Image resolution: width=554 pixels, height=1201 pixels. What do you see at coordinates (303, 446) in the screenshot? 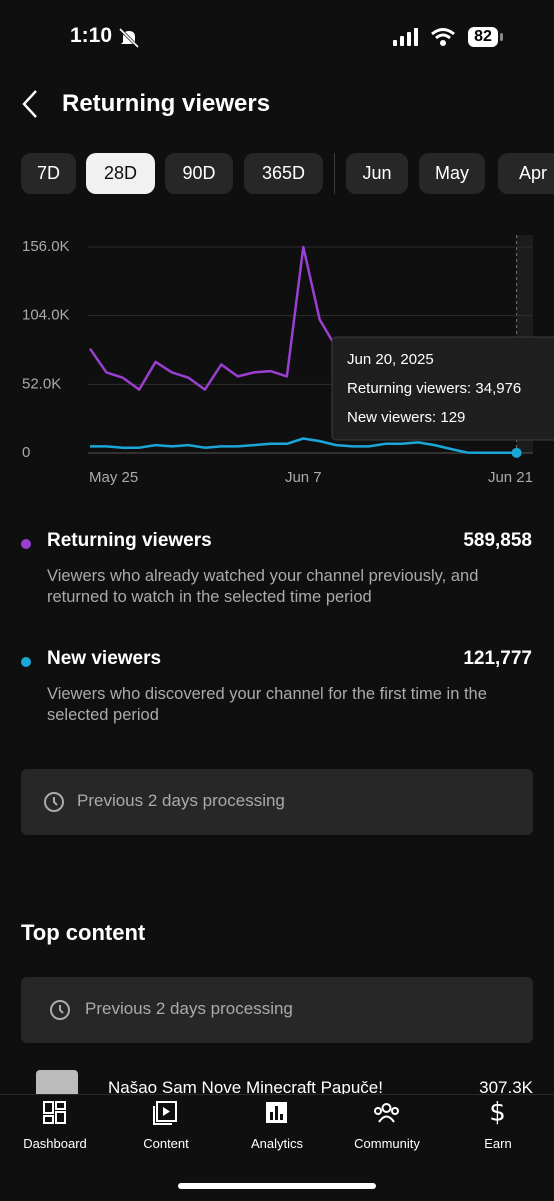
I see `series-line` at bounding box center [303, 446].